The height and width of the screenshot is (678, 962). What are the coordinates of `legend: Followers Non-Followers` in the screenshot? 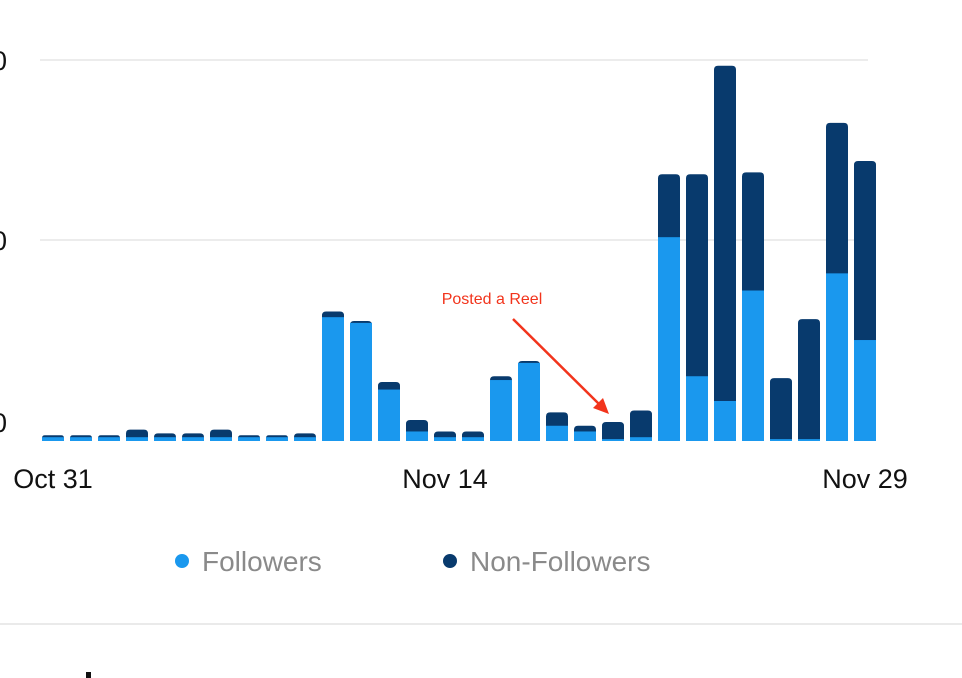 It's located at (413, 561).